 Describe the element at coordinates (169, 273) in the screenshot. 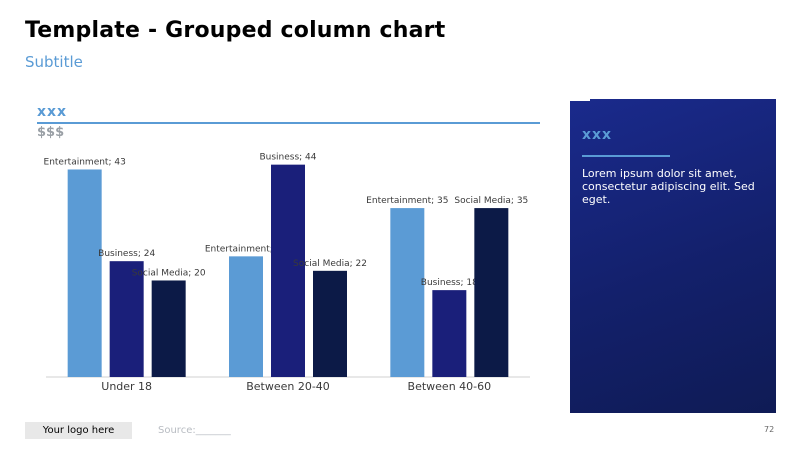

I see `data-label: Social Media; 20` at that location.